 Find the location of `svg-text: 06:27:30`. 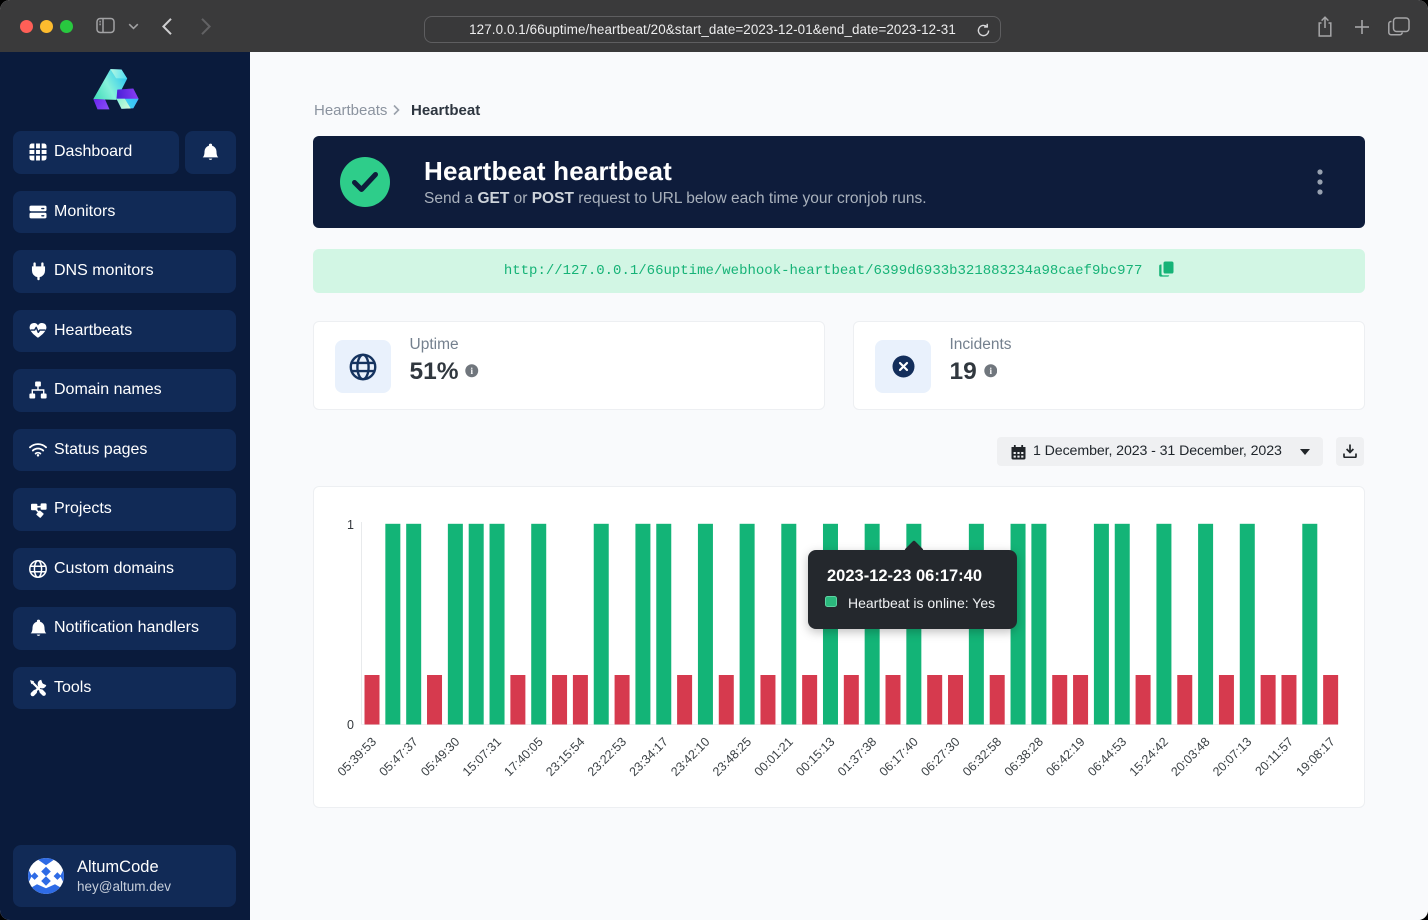

svg-text: 06:27:30 is located at coordinates (940, 757).